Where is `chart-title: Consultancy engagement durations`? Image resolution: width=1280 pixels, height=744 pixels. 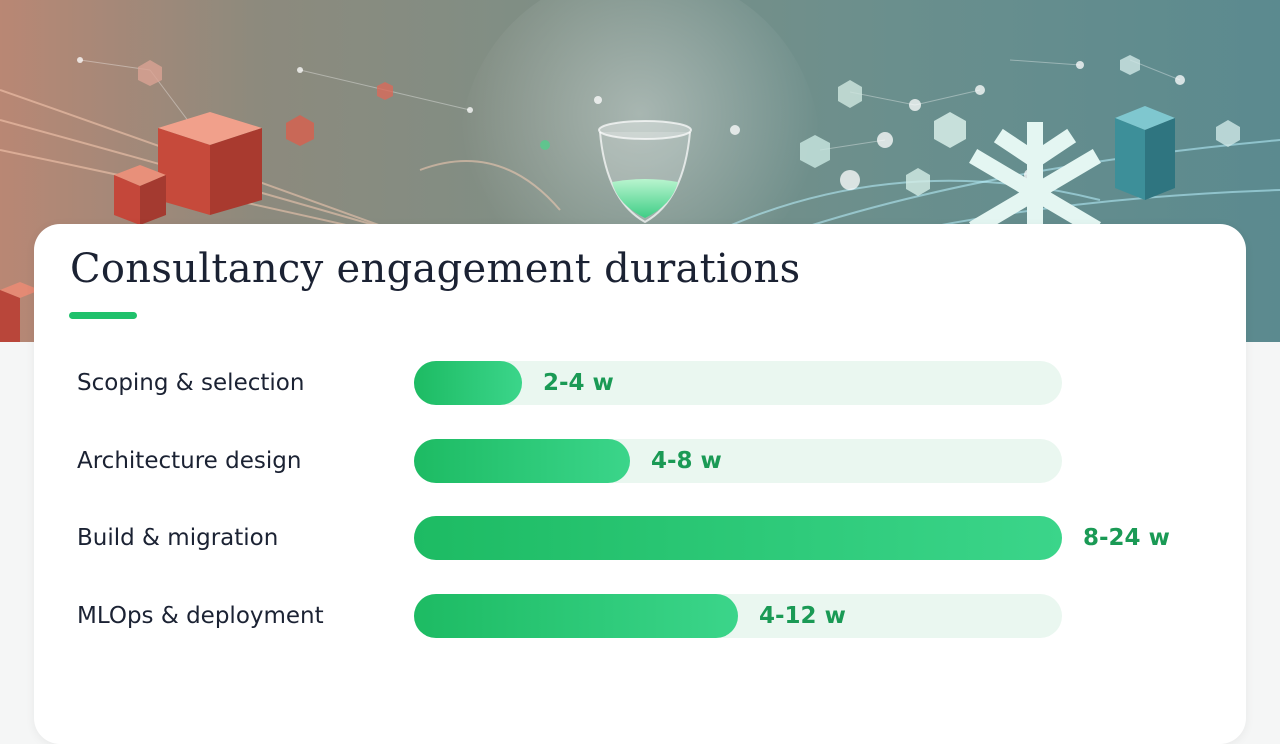
chart-title: Consultancy engagement durations is located at coordinates (435, 269).